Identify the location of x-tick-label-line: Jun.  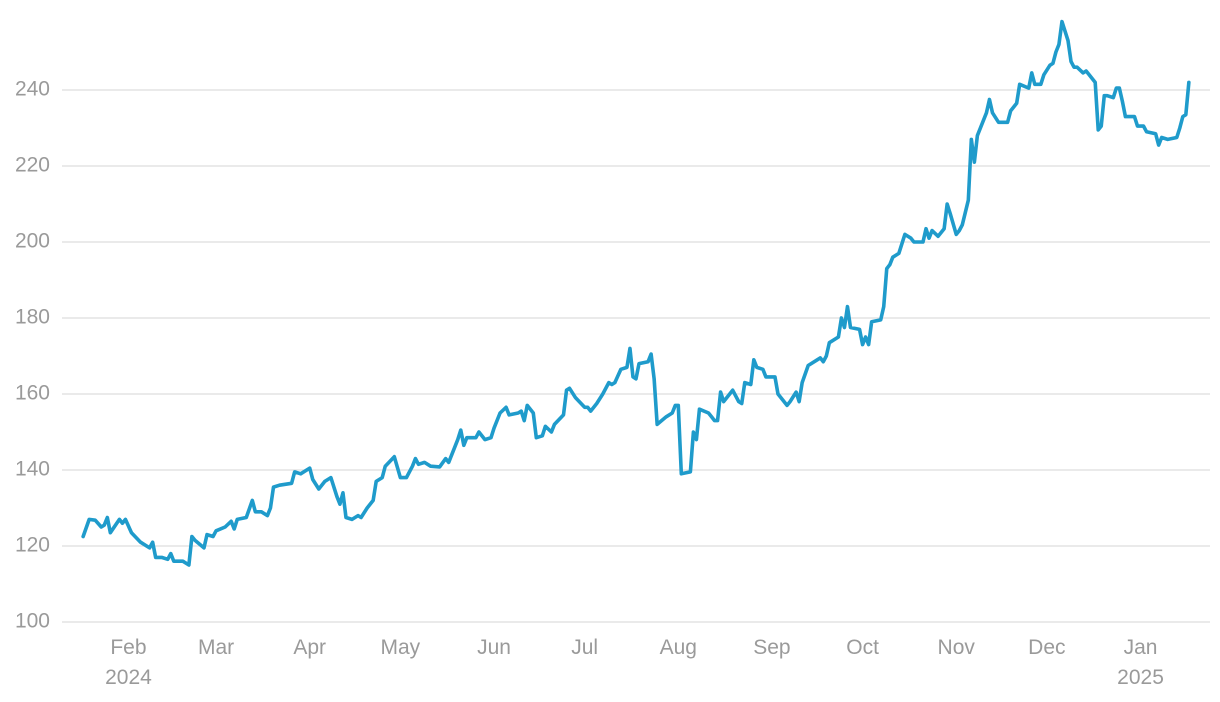
(494, 647).